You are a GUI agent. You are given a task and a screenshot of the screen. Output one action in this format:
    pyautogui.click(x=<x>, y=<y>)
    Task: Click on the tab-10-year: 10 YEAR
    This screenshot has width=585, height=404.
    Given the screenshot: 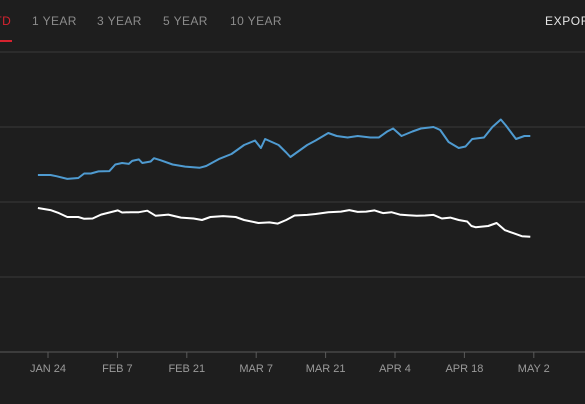 What is the action you would take?
    pyautogui.click(x=256, y=21)
    